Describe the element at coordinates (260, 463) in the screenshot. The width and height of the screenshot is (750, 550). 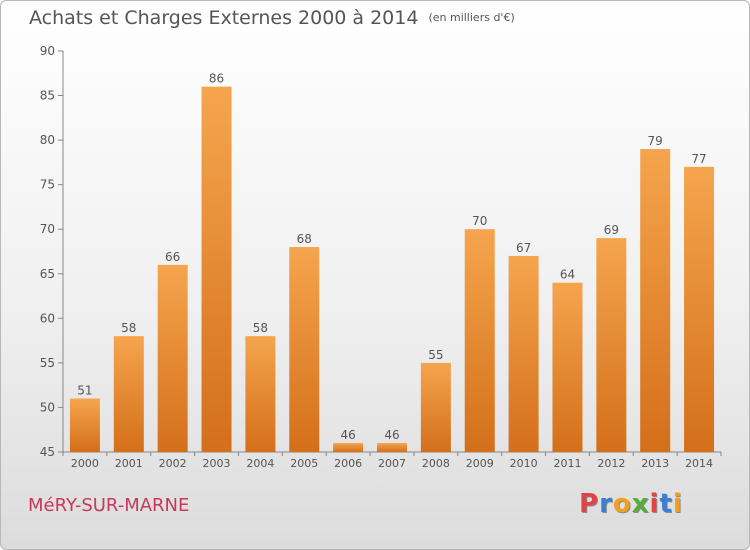
I see `x-tick-label: 2004` at that location.